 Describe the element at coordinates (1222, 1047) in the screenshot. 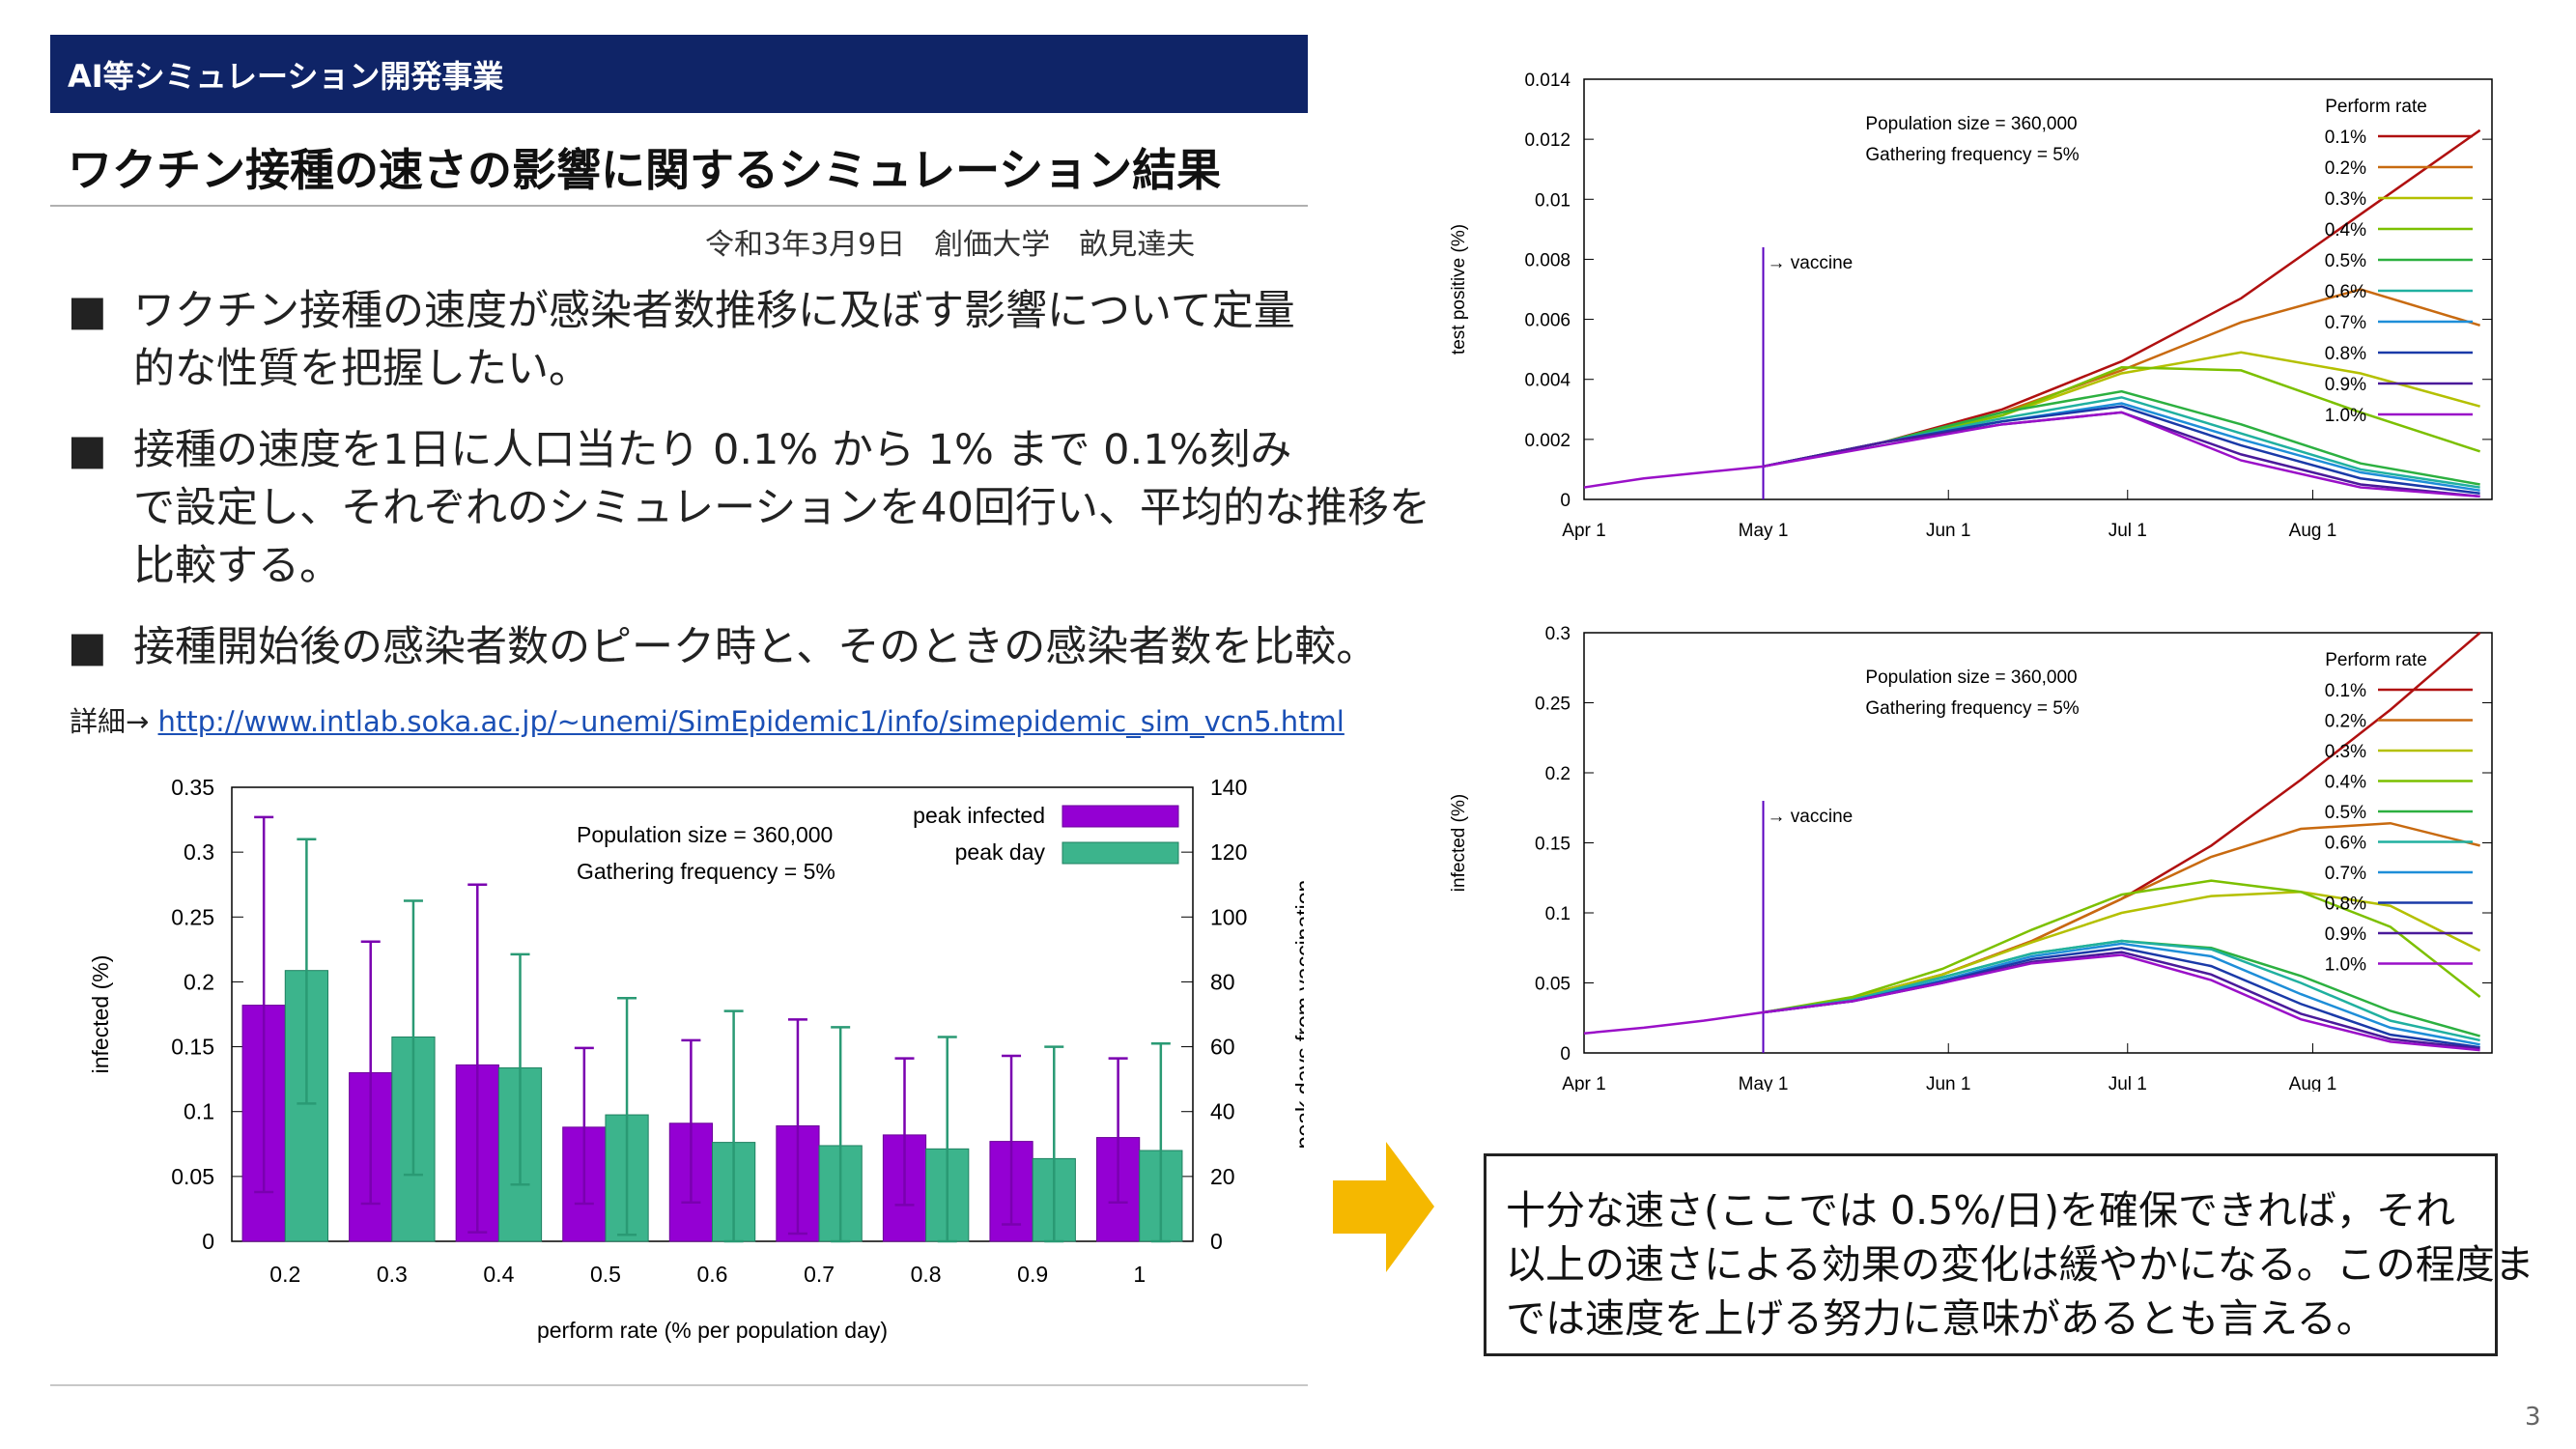

I see `y2-tick-label: 60` at that location.